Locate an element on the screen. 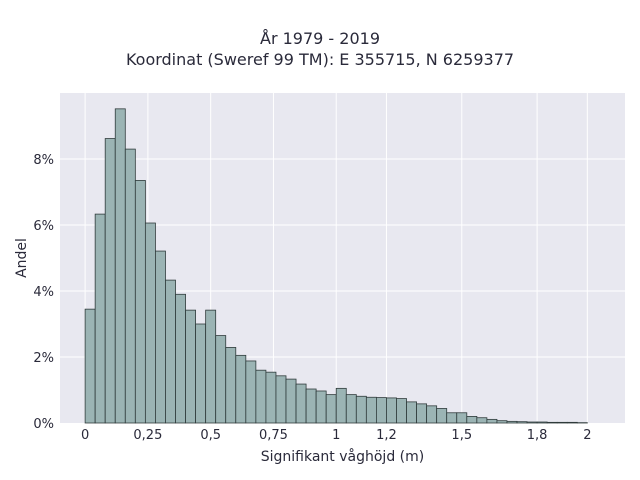 Image resolution: width=640 pixels, height=480 pixels. x-tick-label: 0,25 is located at coordinates (147, 435).